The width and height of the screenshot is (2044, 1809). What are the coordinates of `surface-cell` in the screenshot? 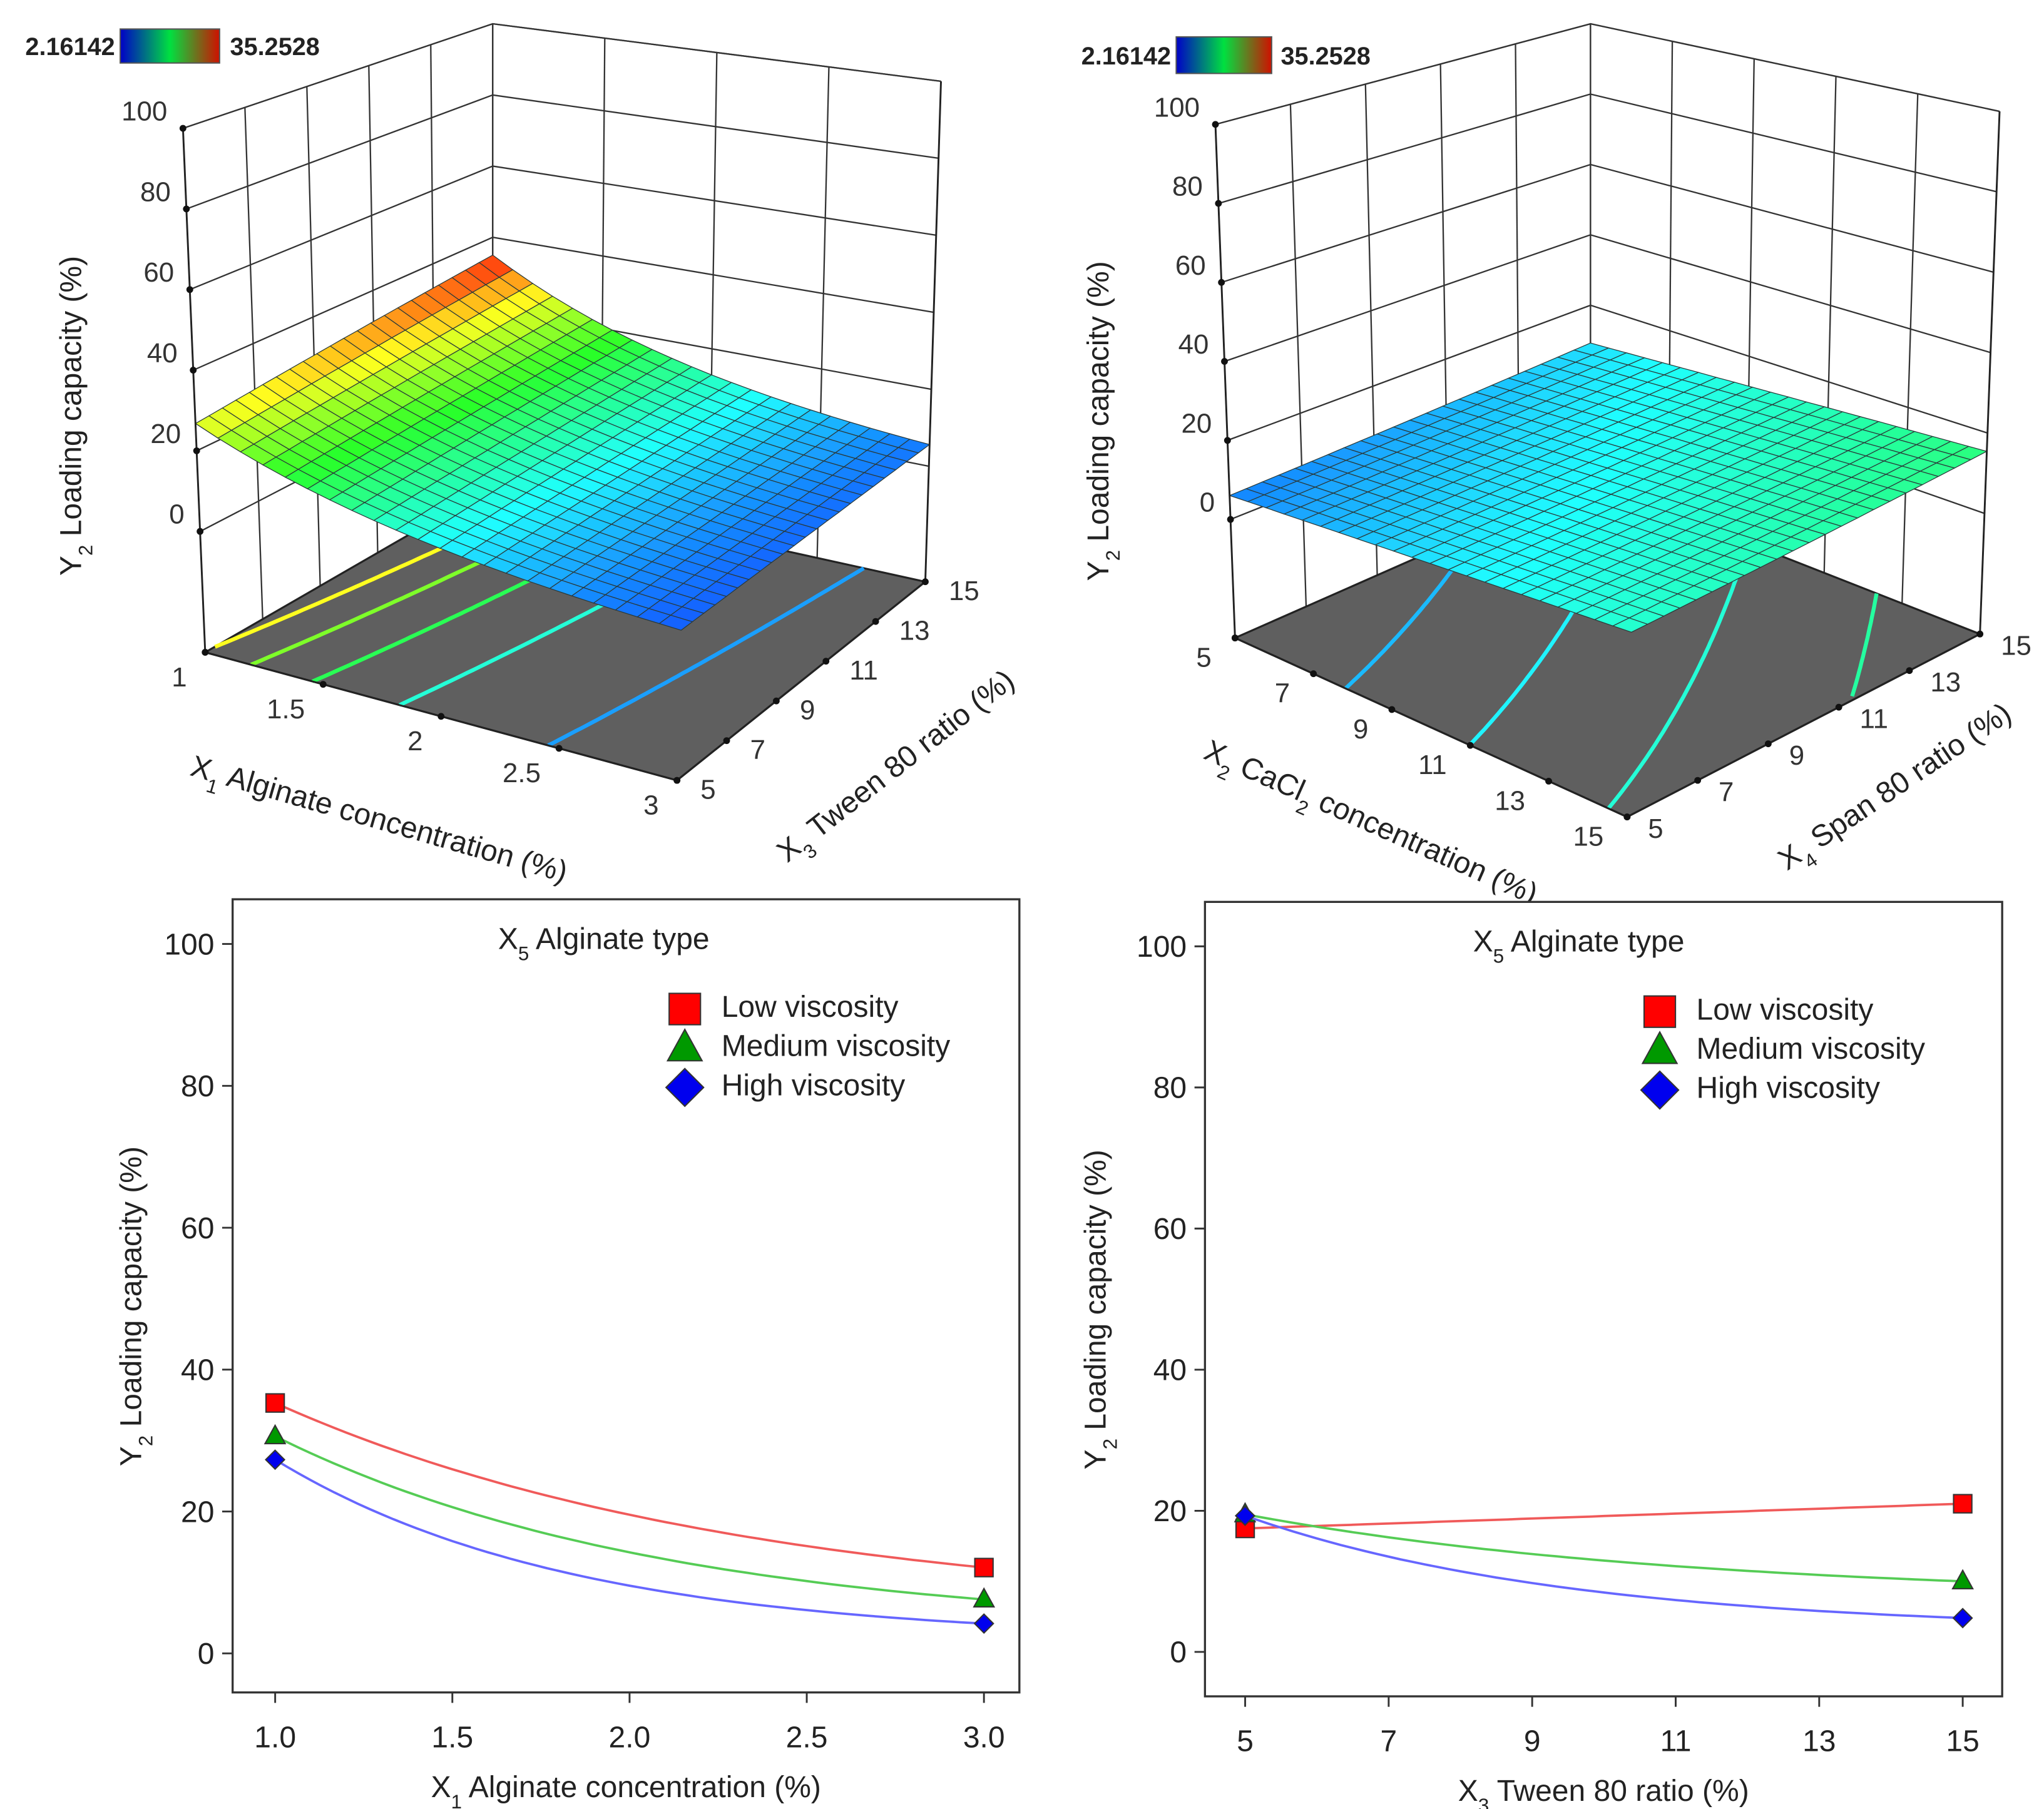 It's located at (1631, 625).